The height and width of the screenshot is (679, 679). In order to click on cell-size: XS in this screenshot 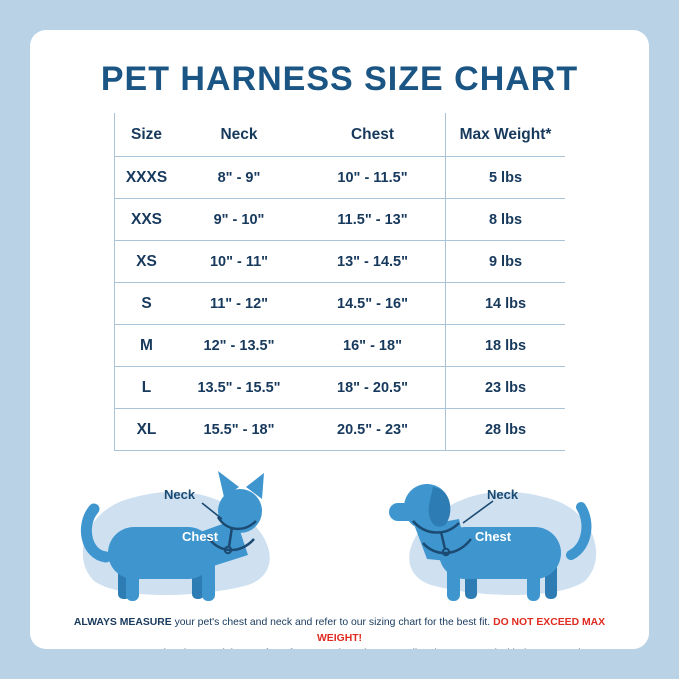, I will do `click(146, 261)`.